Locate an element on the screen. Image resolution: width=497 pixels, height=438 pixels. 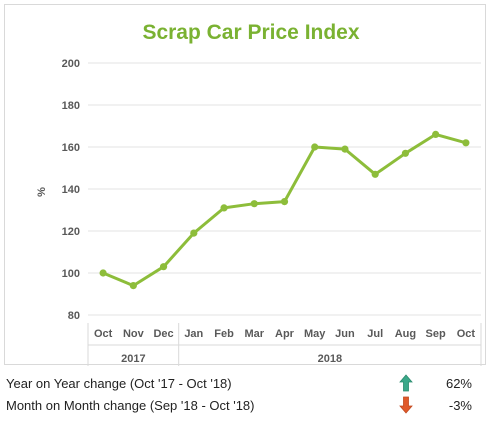
year-on-year-label: Year on Year change (Oct '17 - Oct '18) is located at coordinates (119, 383).